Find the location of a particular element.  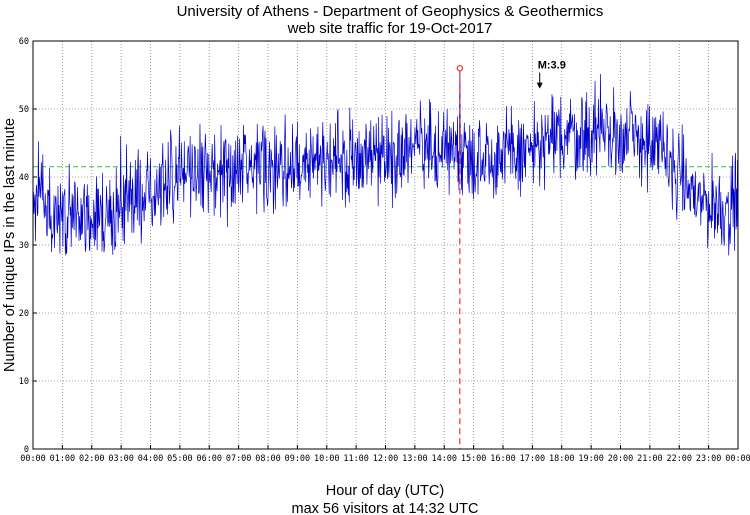

y-tick-label: 50 is located at coordinates (24, 110).